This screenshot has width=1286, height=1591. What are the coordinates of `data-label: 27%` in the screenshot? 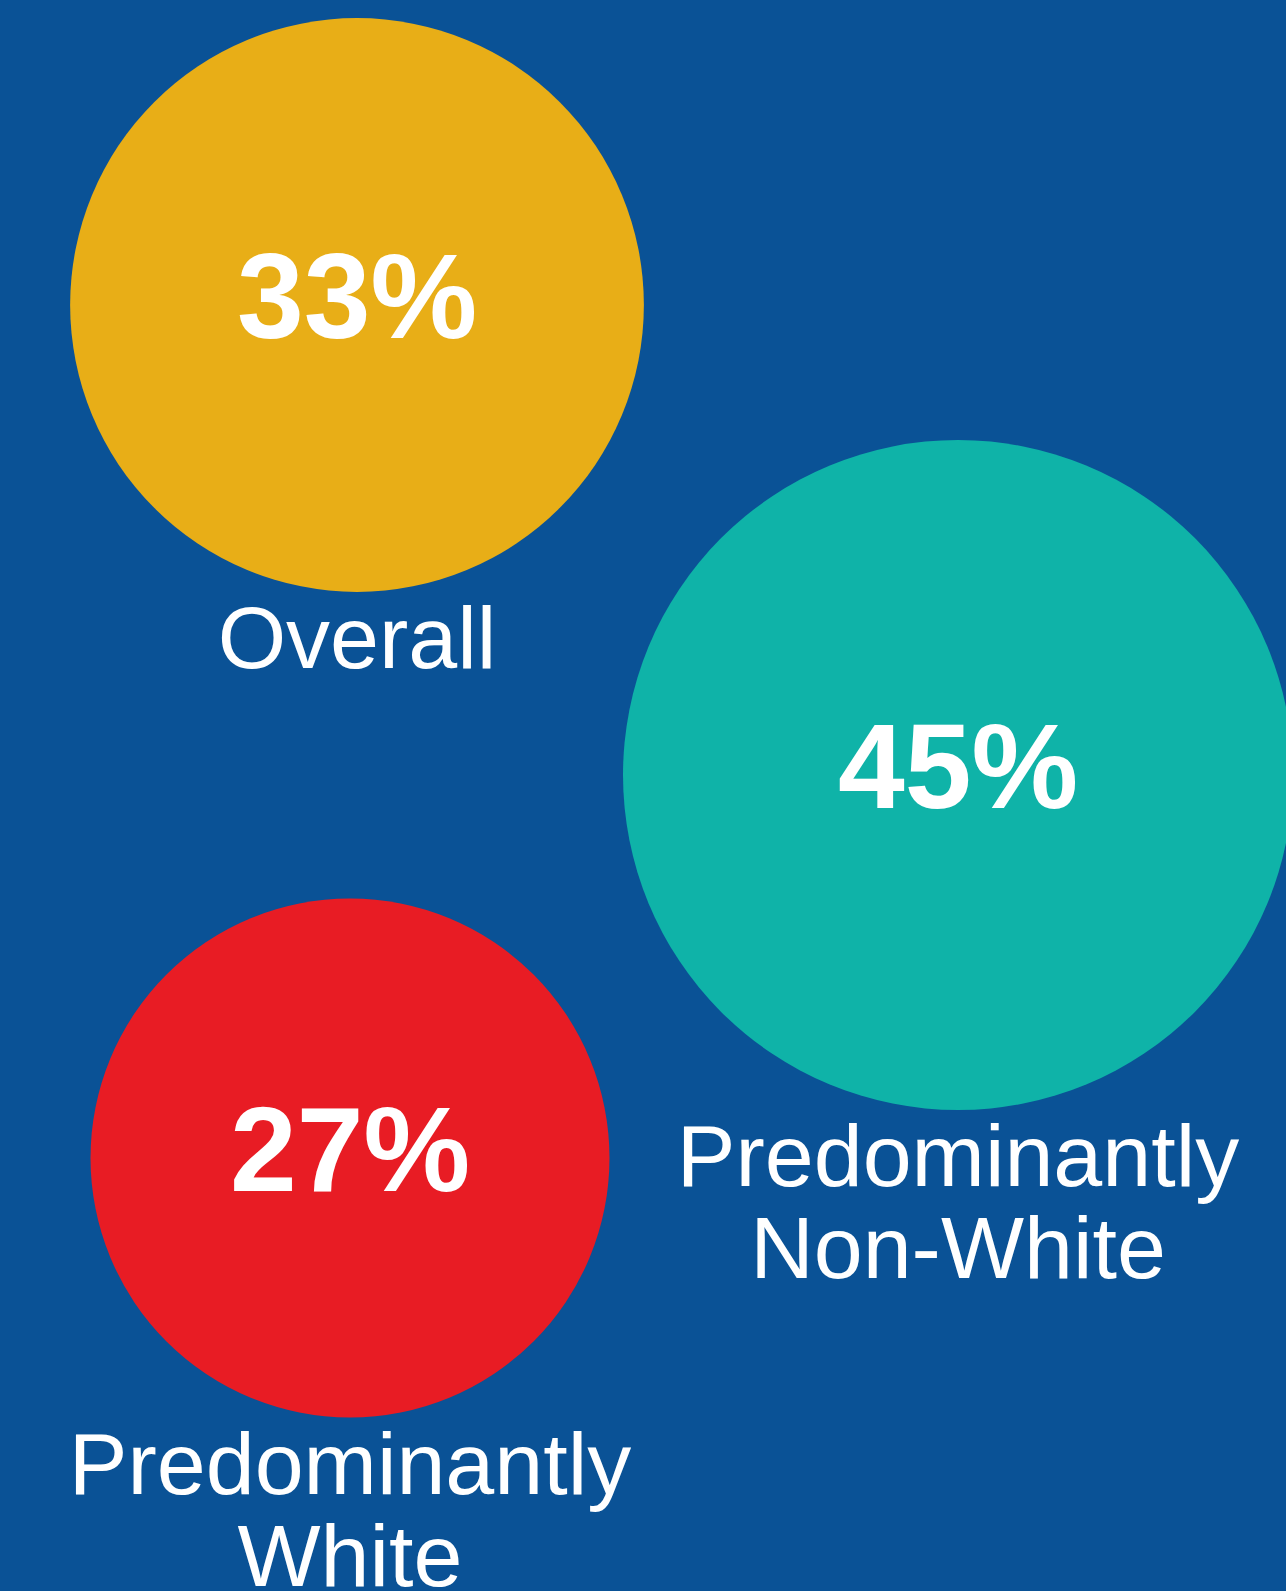 It's located at (350, 1149).